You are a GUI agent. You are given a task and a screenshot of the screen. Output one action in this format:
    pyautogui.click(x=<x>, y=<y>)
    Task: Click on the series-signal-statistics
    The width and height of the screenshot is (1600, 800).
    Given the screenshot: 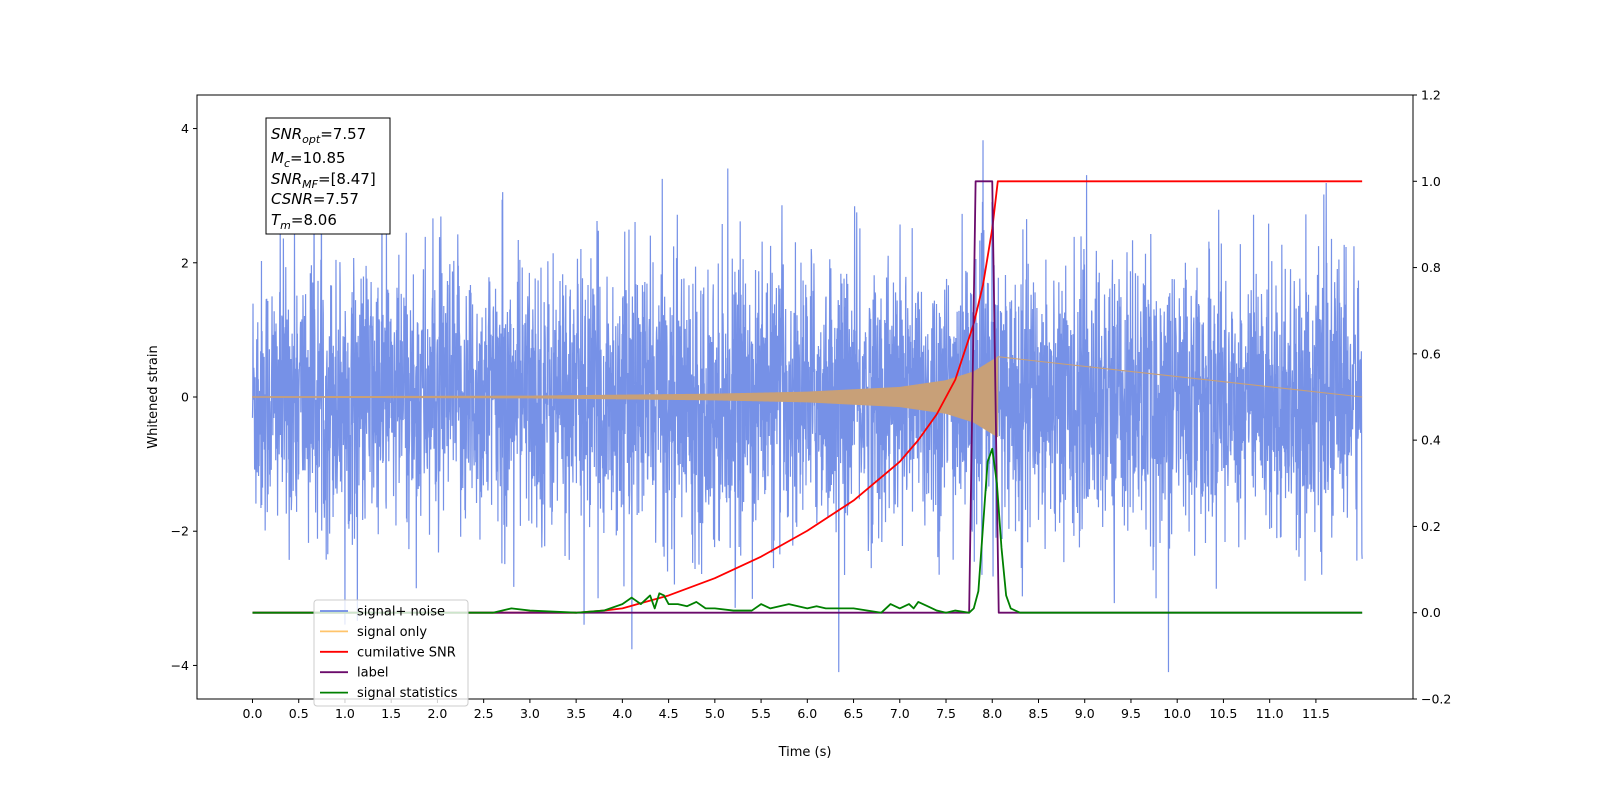 What is the action you would take?
    pyautogui.click(x=807, y=530)
    